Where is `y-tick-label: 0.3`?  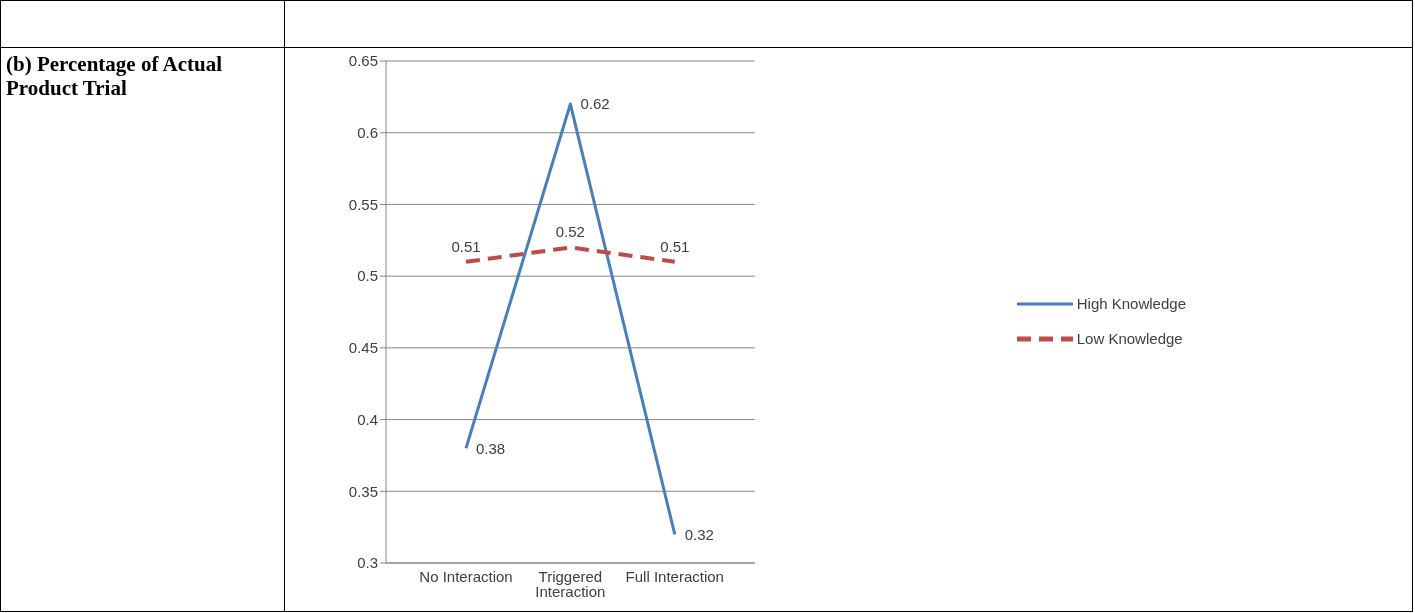
y-tick-label: 0.3 is located at coordinates (367, 563).